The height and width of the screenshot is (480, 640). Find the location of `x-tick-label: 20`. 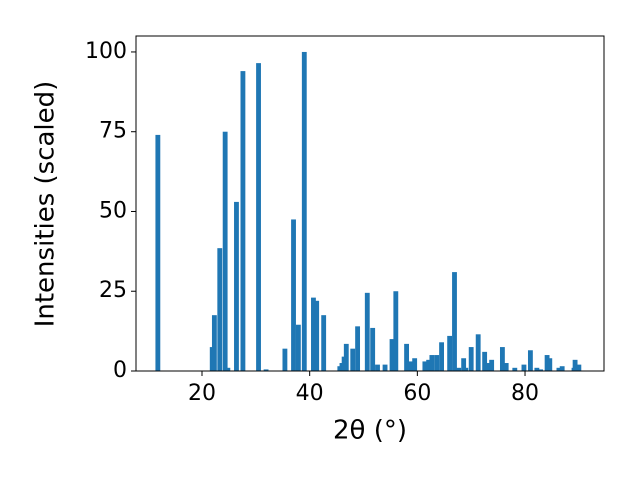

x-tick-label: 20 is located at coordinates (202, 393).